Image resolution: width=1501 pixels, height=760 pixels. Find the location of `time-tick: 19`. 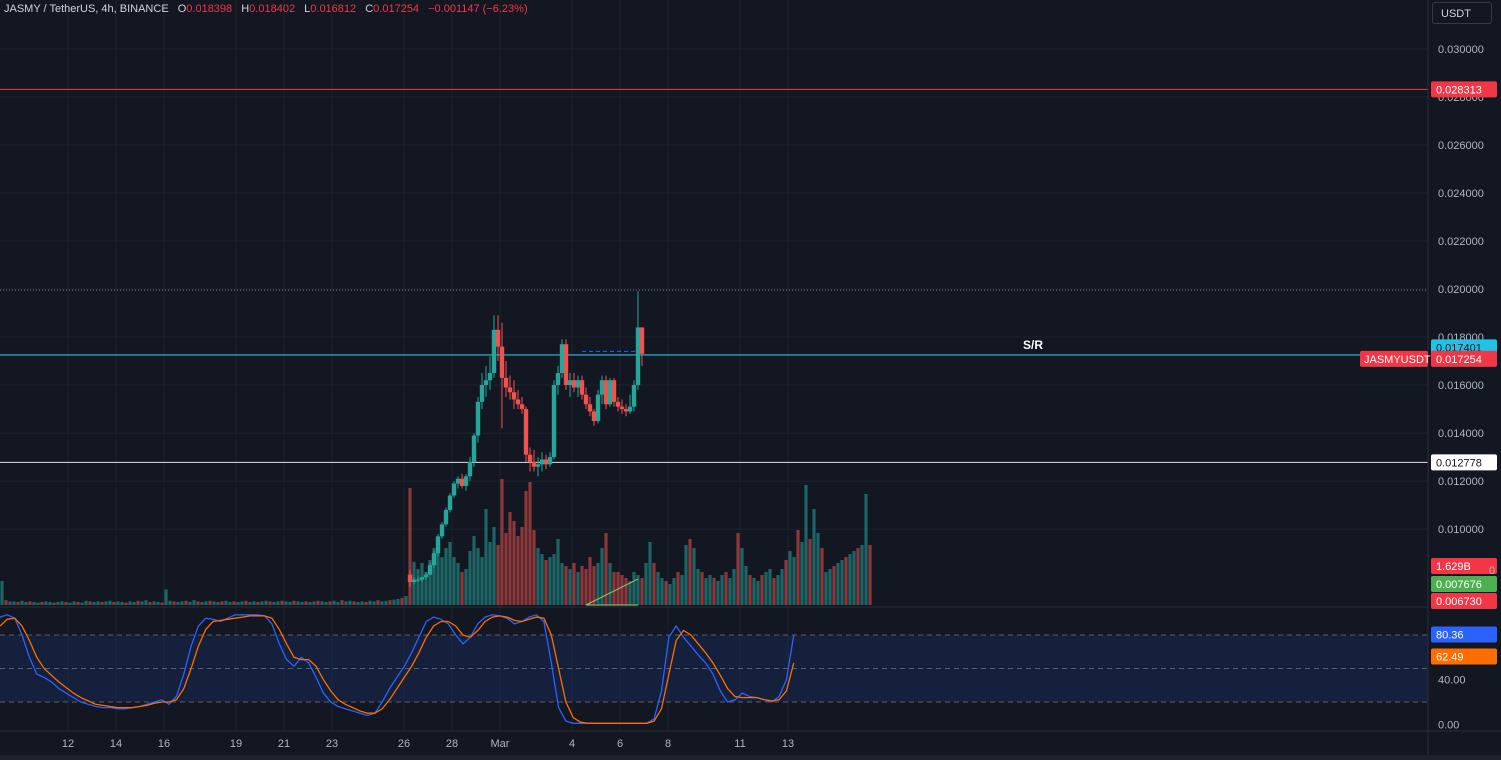

time-tick: 19 is located at coordinates (236, 744).